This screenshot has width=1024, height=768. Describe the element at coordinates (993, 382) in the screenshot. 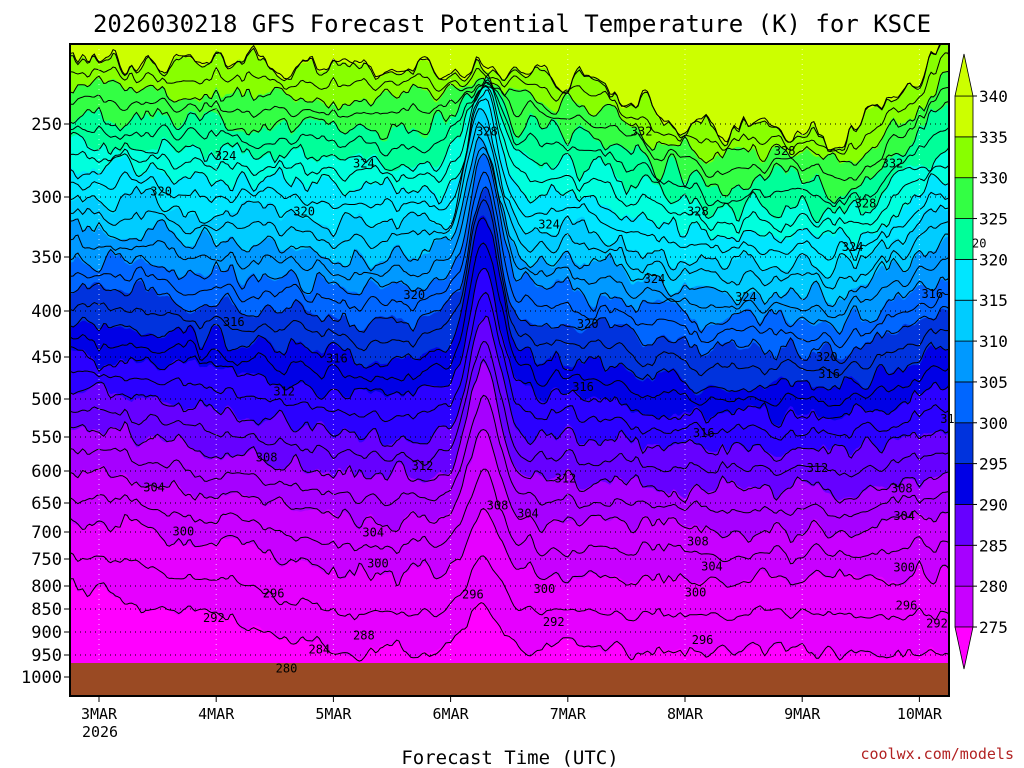

I see `colorbar-label: 305` at that location.